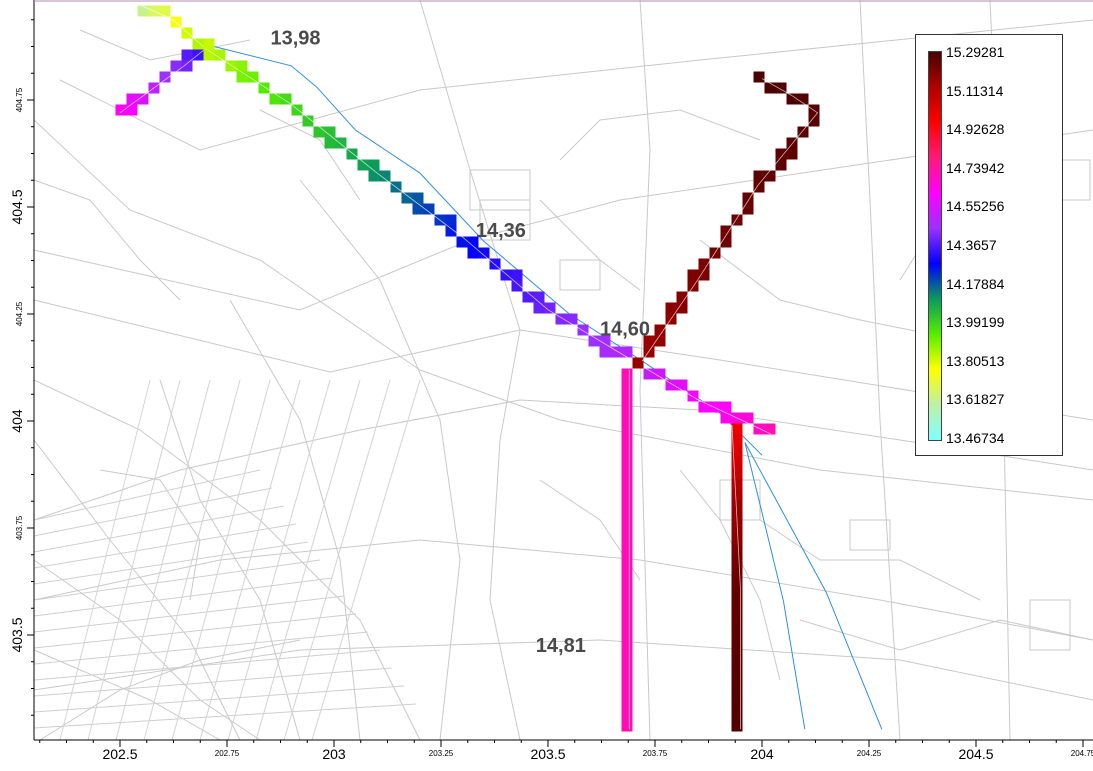 This screenshot has height=771, width=1093. Describe the element at coordinates (501, 231) in the screenshot. I see `value-annotation: 14,36` at that location.